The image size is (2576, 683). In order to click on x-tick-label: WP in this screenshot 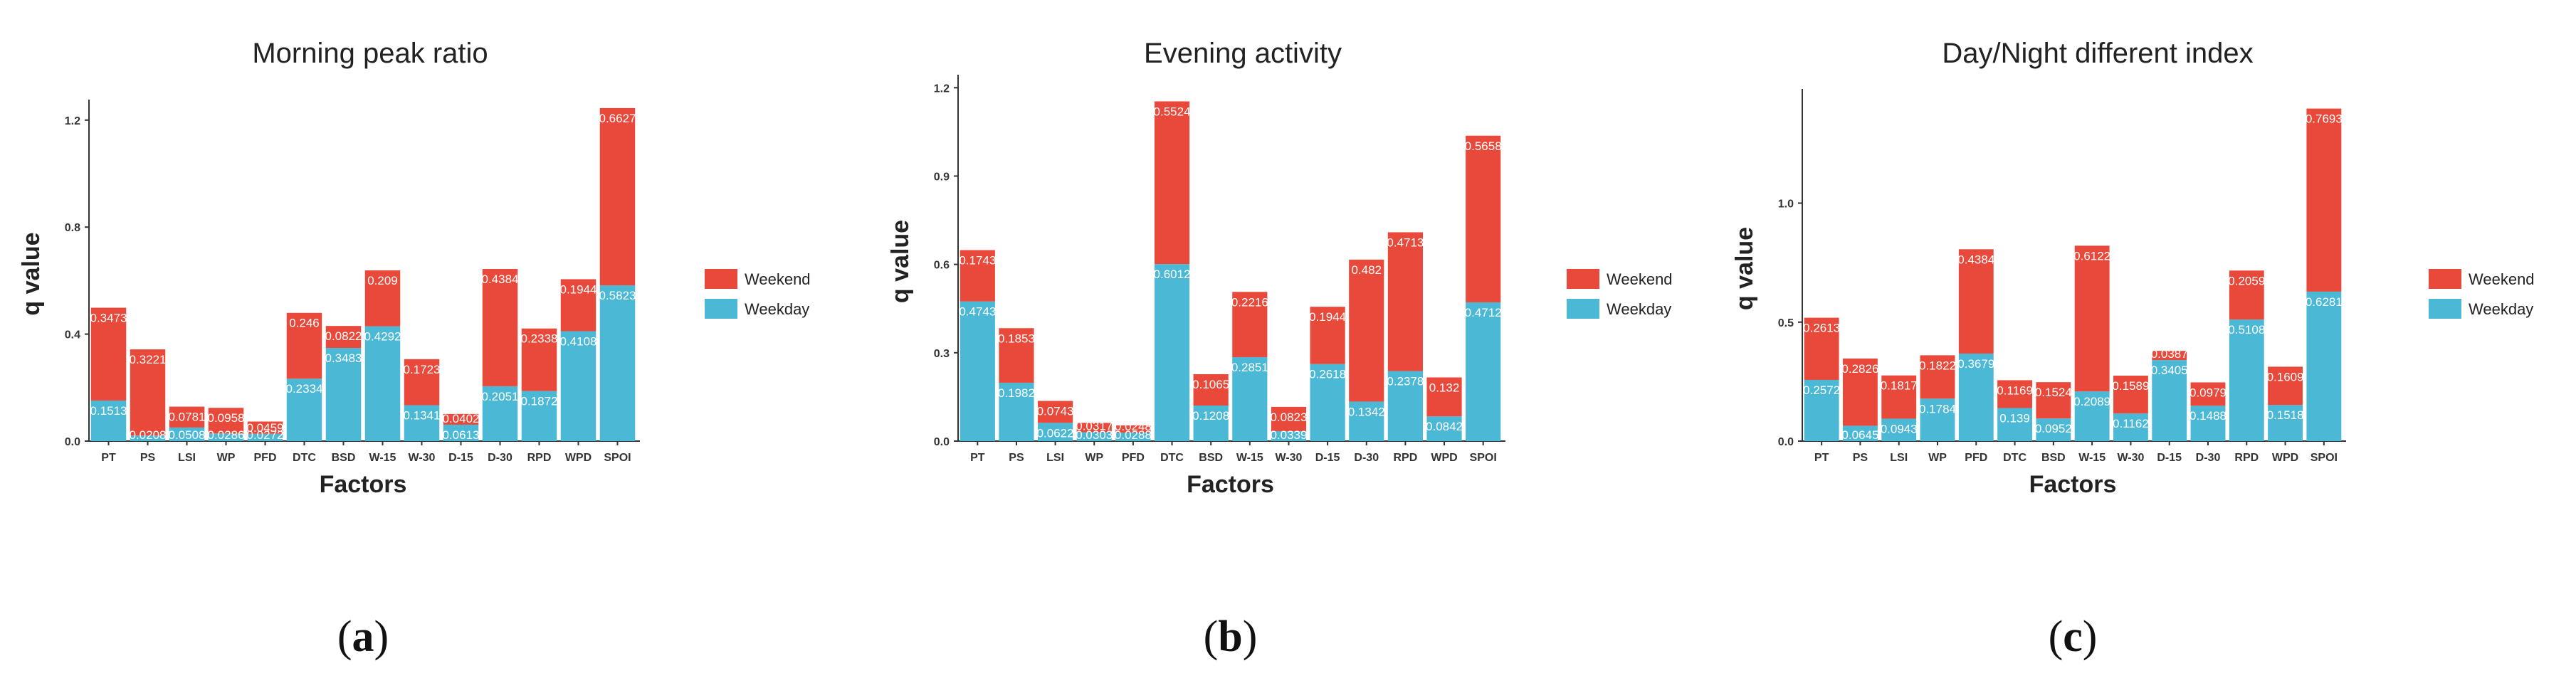, I will do `click(226, 458)`.